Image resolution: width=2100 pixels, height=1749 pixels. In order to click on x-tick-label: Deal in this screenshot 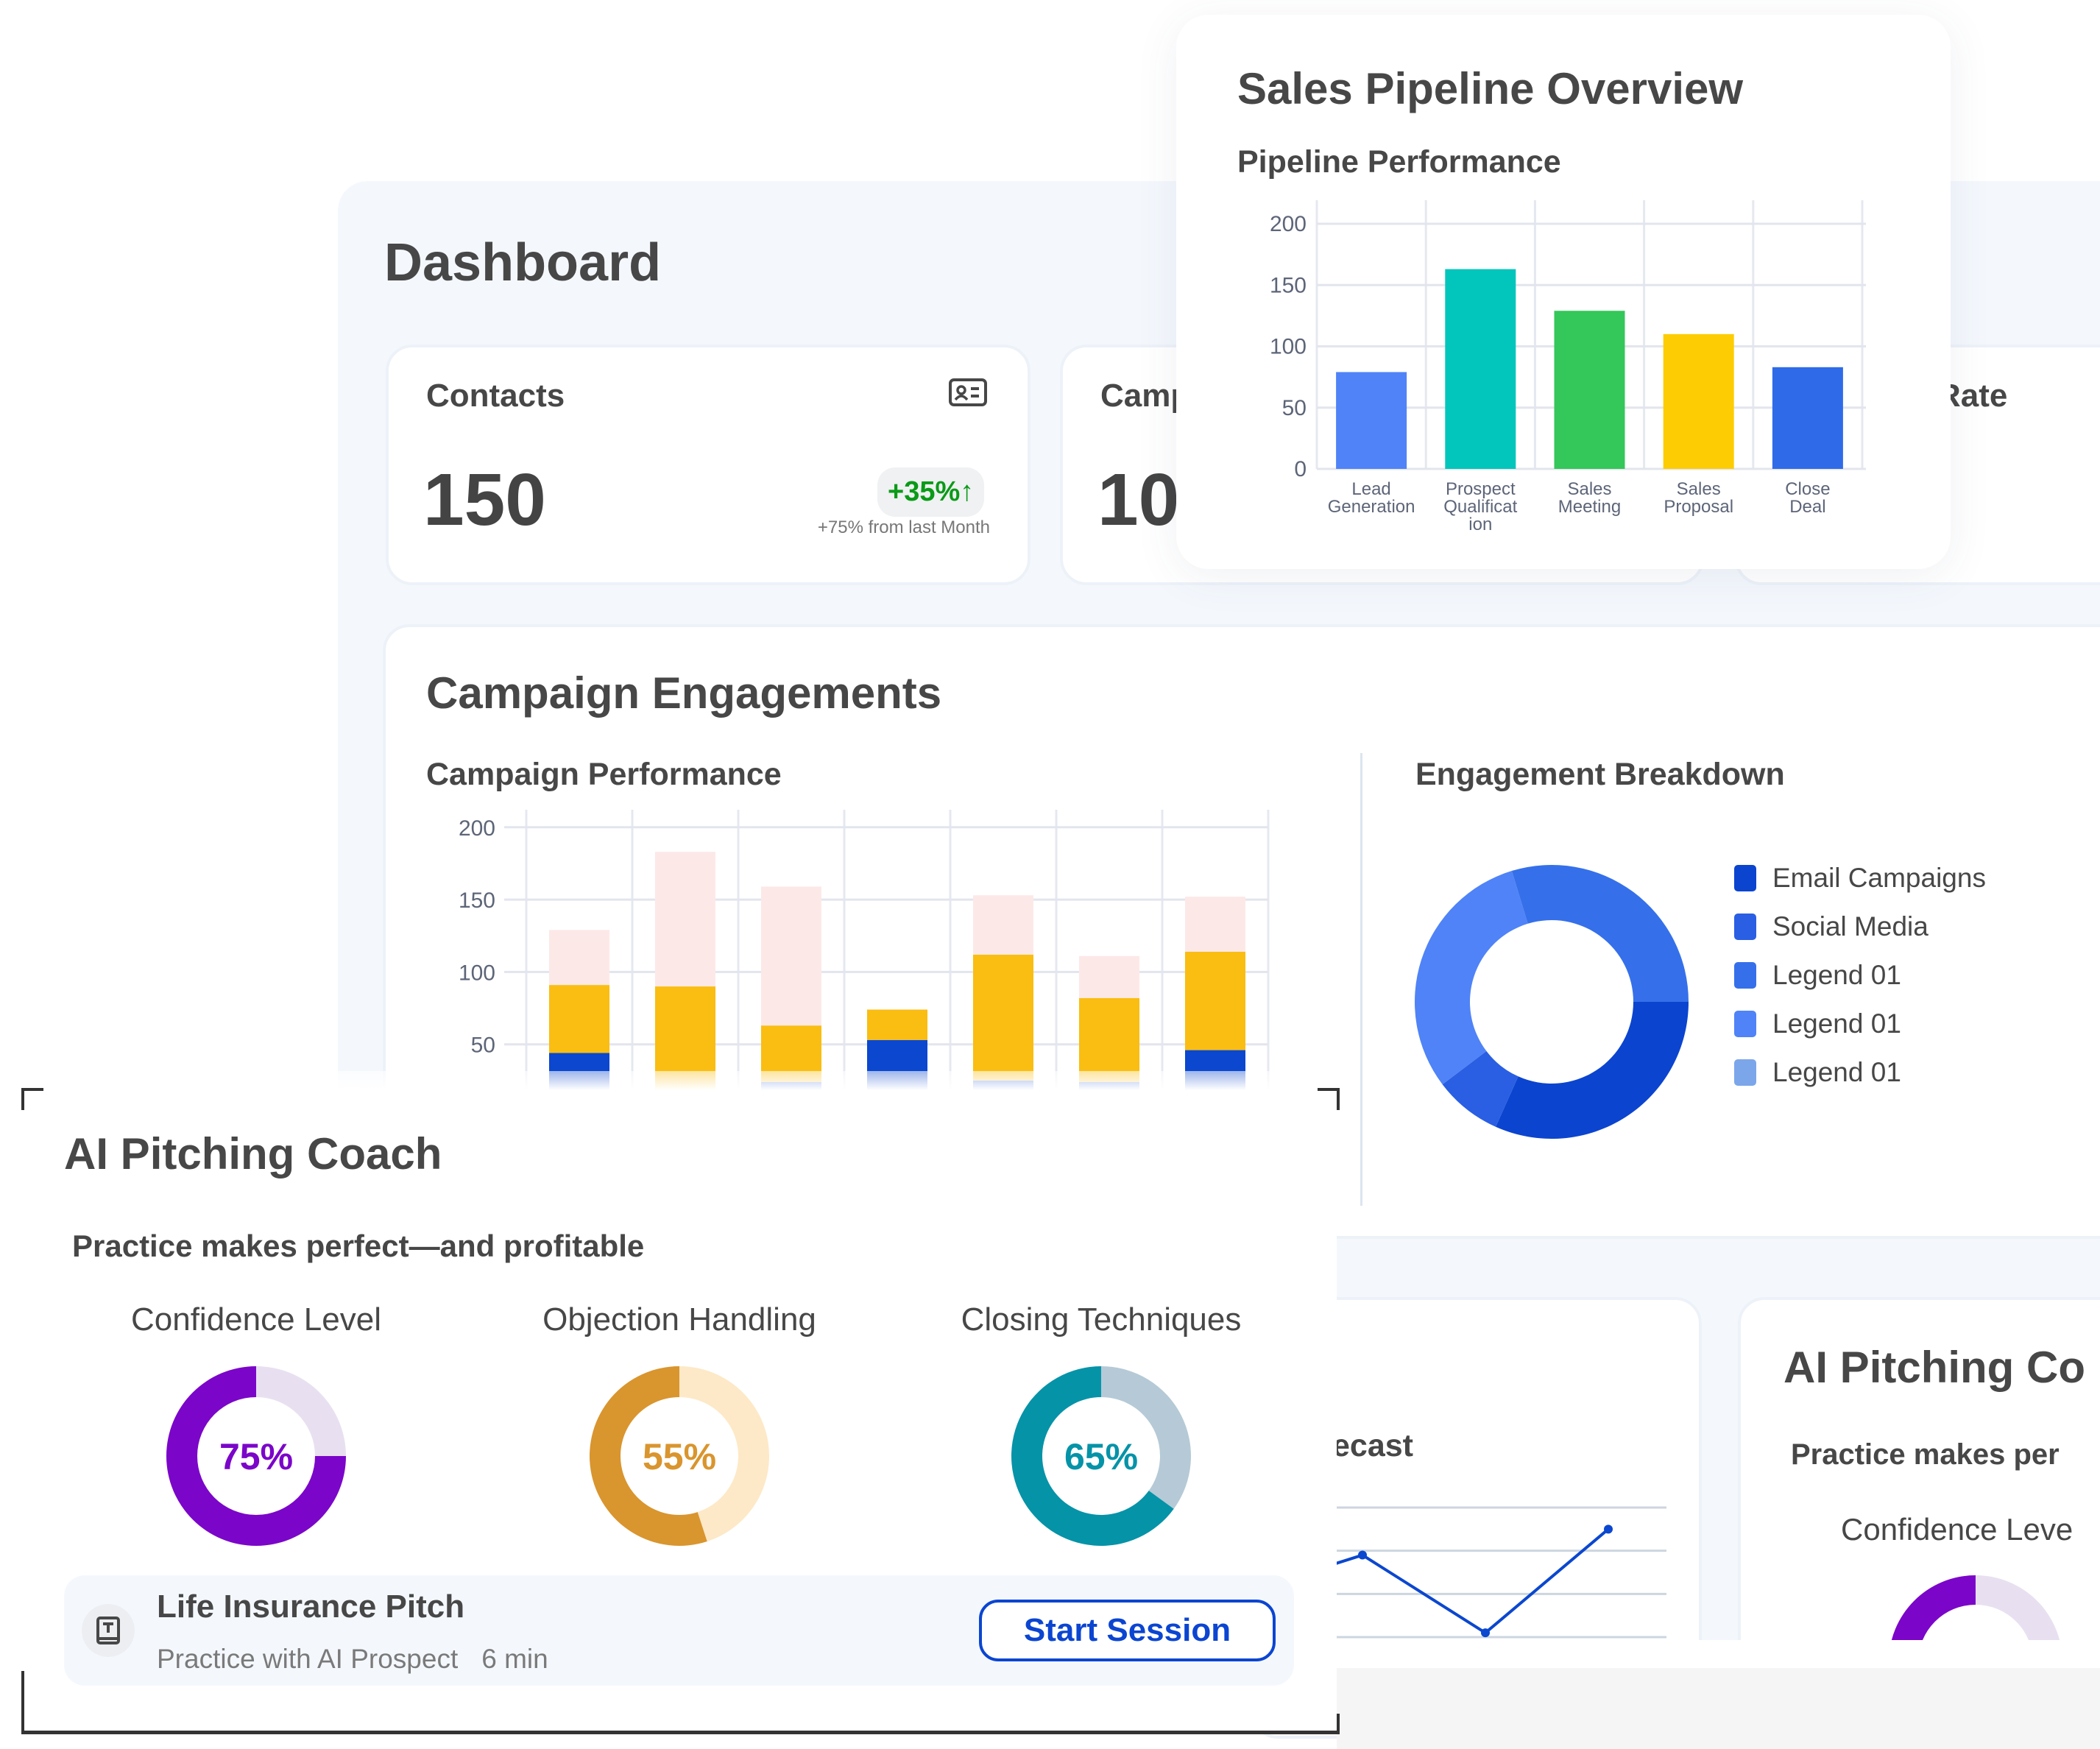, I will do `click(1807, 507)`.